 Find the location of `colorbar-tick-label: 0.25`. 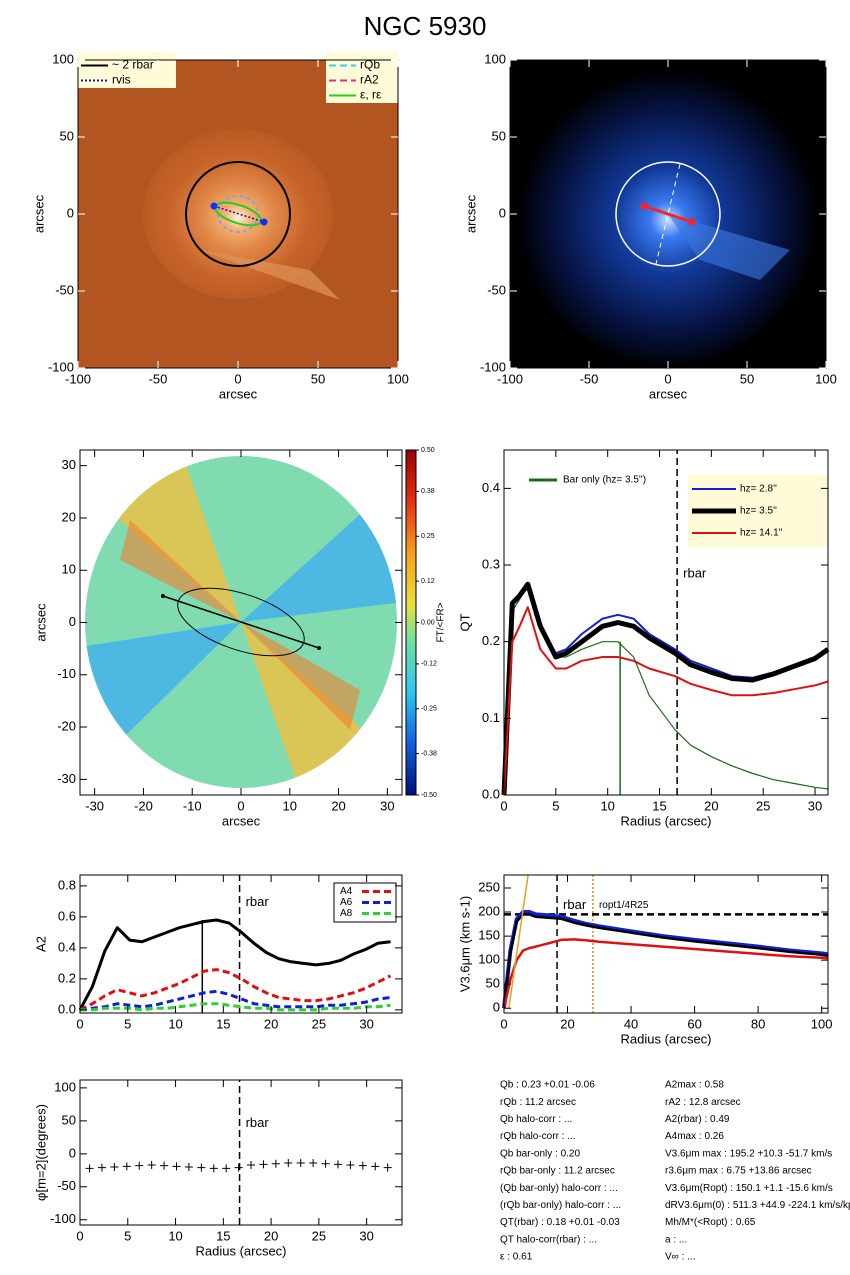

colorbar-tick-label: 0.25 is located at coordinates (428, 536).